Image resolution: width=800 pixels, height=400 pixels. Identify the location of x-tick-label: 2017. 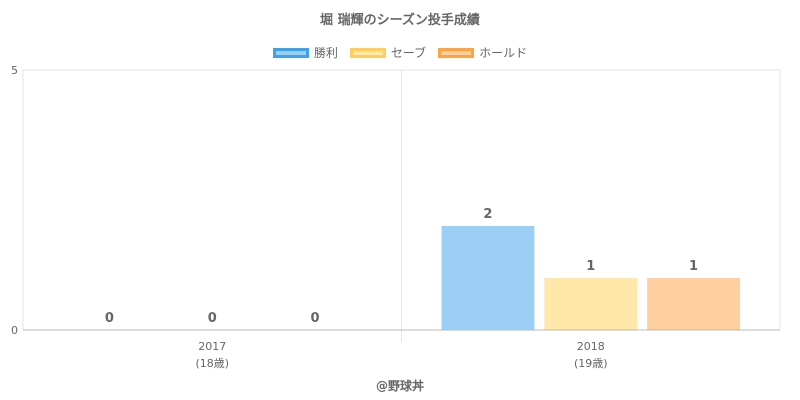
(212, 346).